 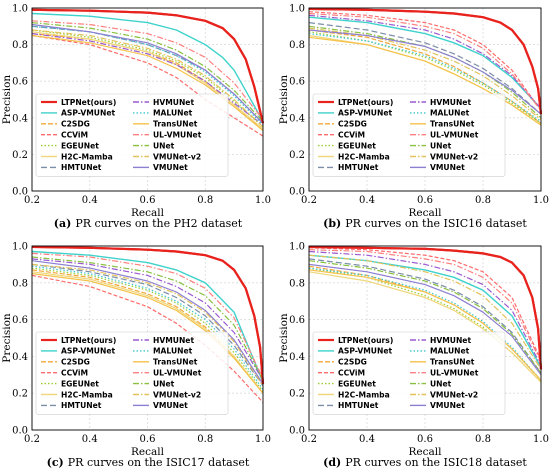 What do you see at coordinates (63, 223) in the screenshot?
I see `panel-caption-prefix: (a)` at bounding box center [63, 223].